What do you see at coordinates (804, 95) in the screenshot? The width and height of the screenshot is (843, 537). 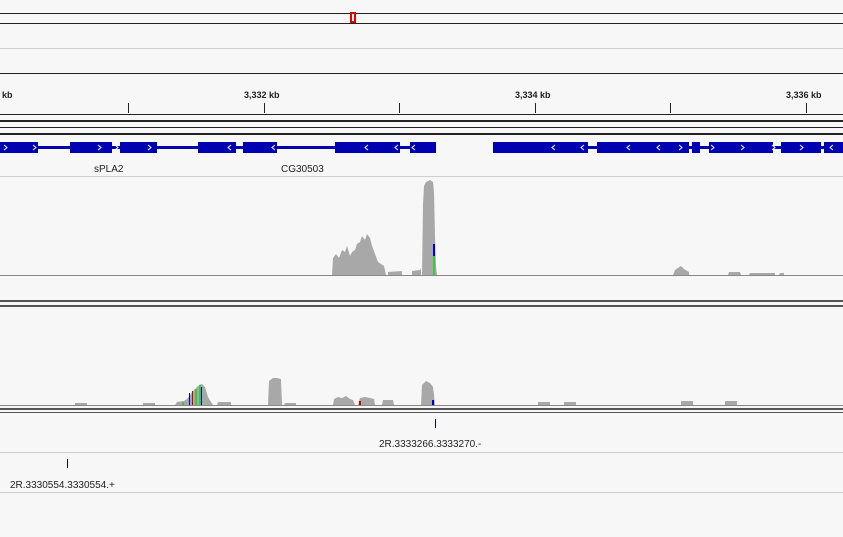 I see `ruler-label-3336: 3,336 kb` at bounding box center [804, 95].